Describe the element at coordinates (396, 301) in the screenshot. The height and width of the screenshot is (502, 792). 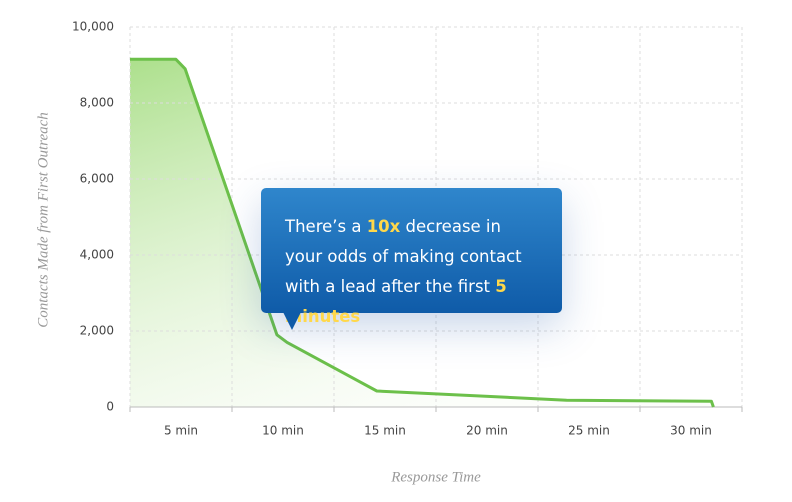
I see `callout-highlight: 5 minutes` at that location.